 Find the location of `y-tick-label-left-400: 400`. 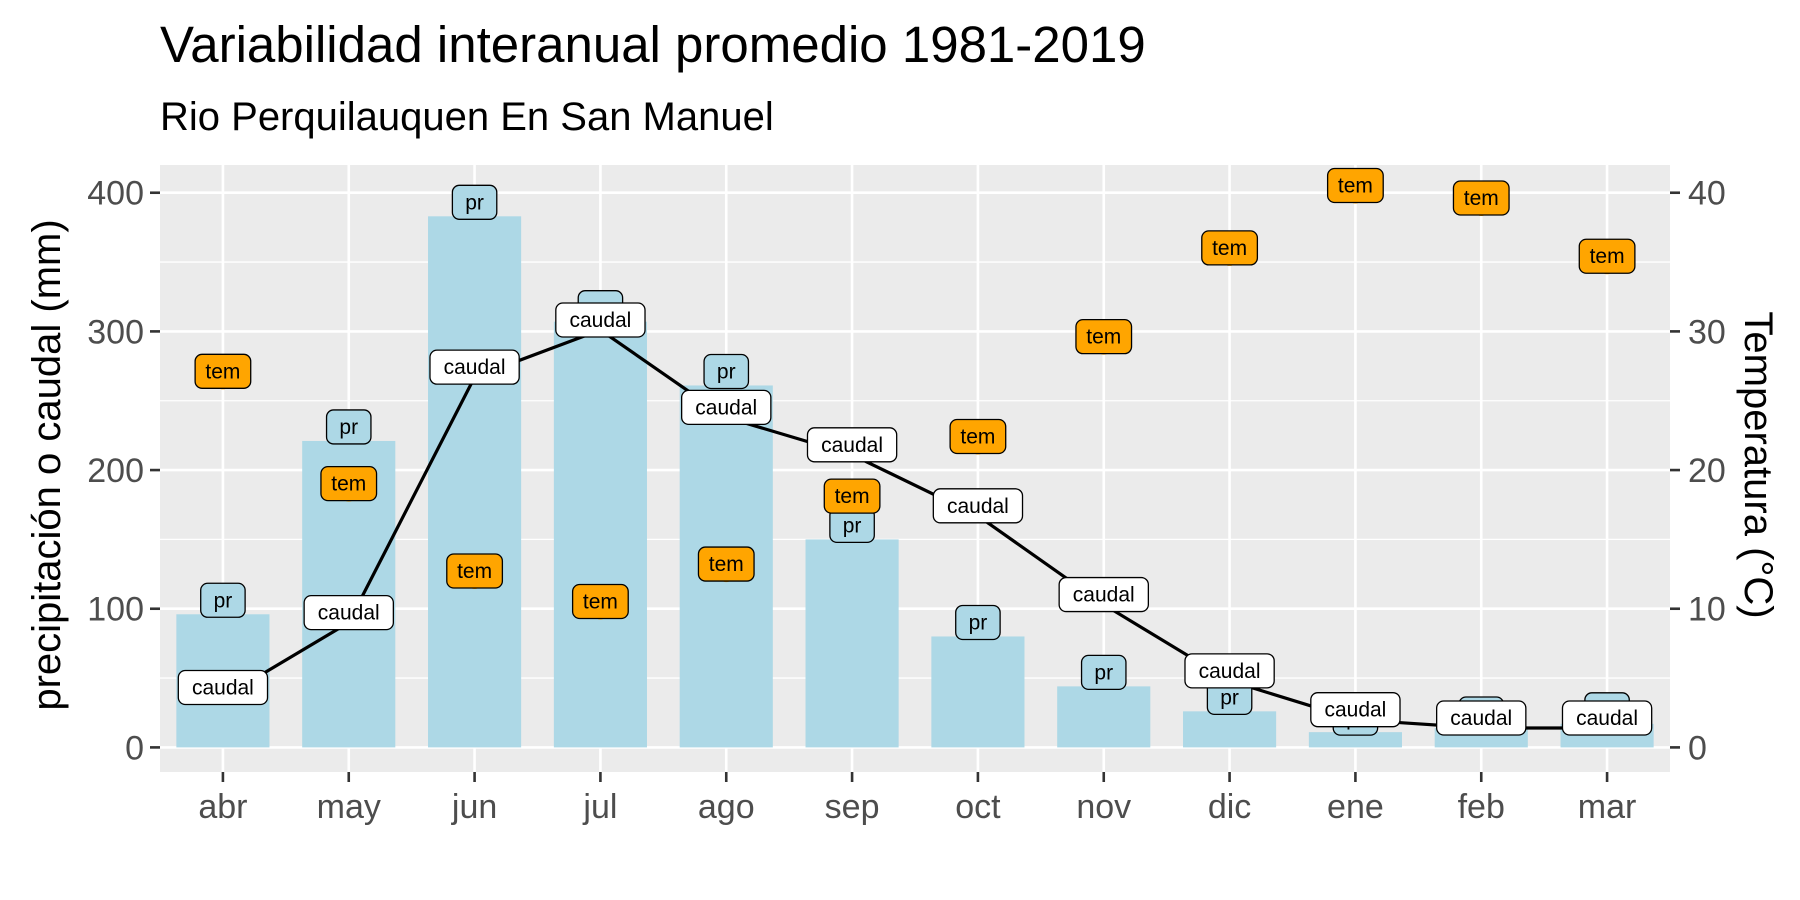

y-tick-label-left-400: 400 is located at coordinates (115, 194).